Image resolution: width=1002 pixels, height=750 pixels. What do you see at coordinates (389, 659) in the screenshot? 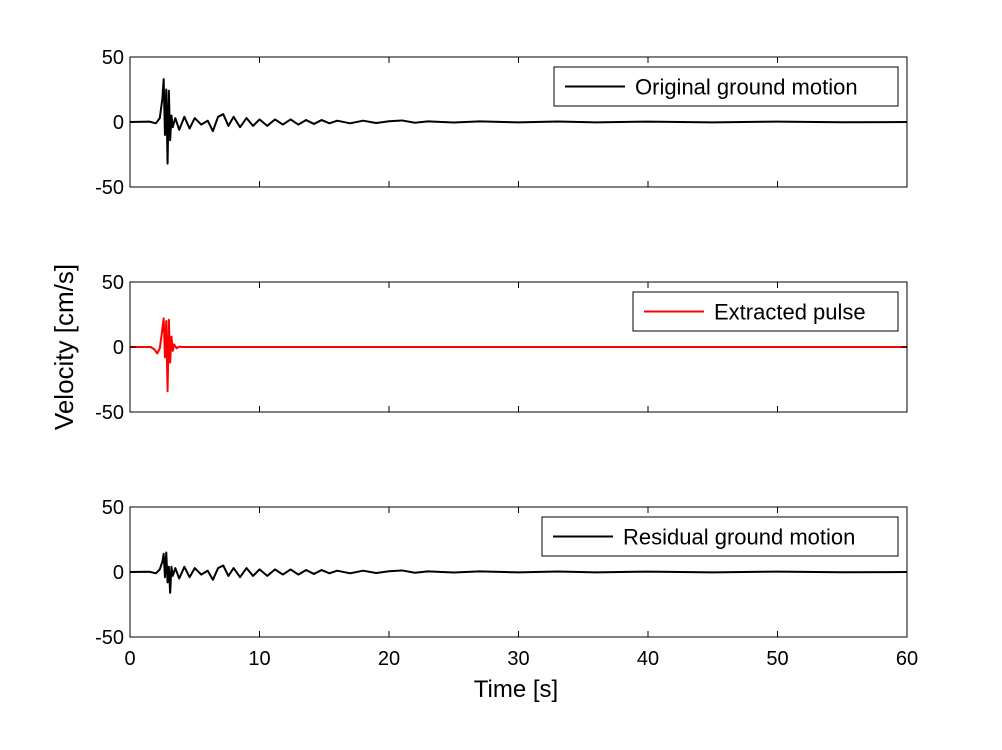
I see `x-tick-label: 20` at bounding box center [389, 659].